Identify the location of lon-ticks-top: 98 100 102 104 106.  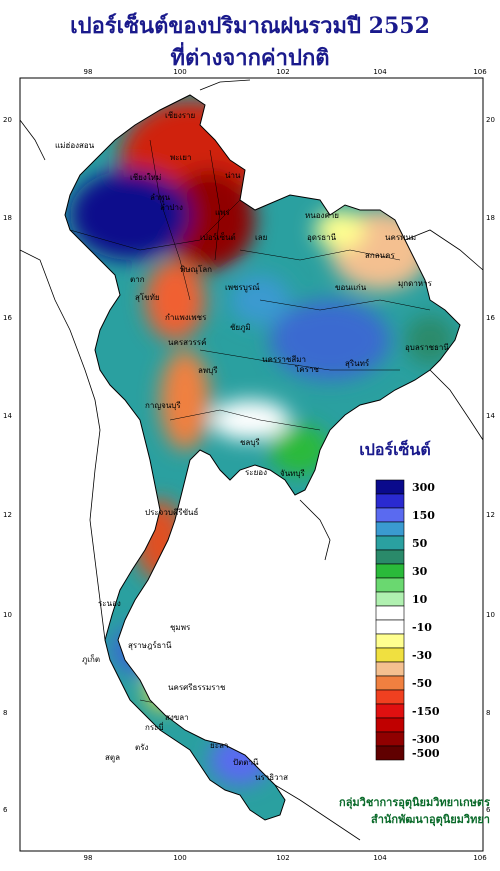
(286, 72).